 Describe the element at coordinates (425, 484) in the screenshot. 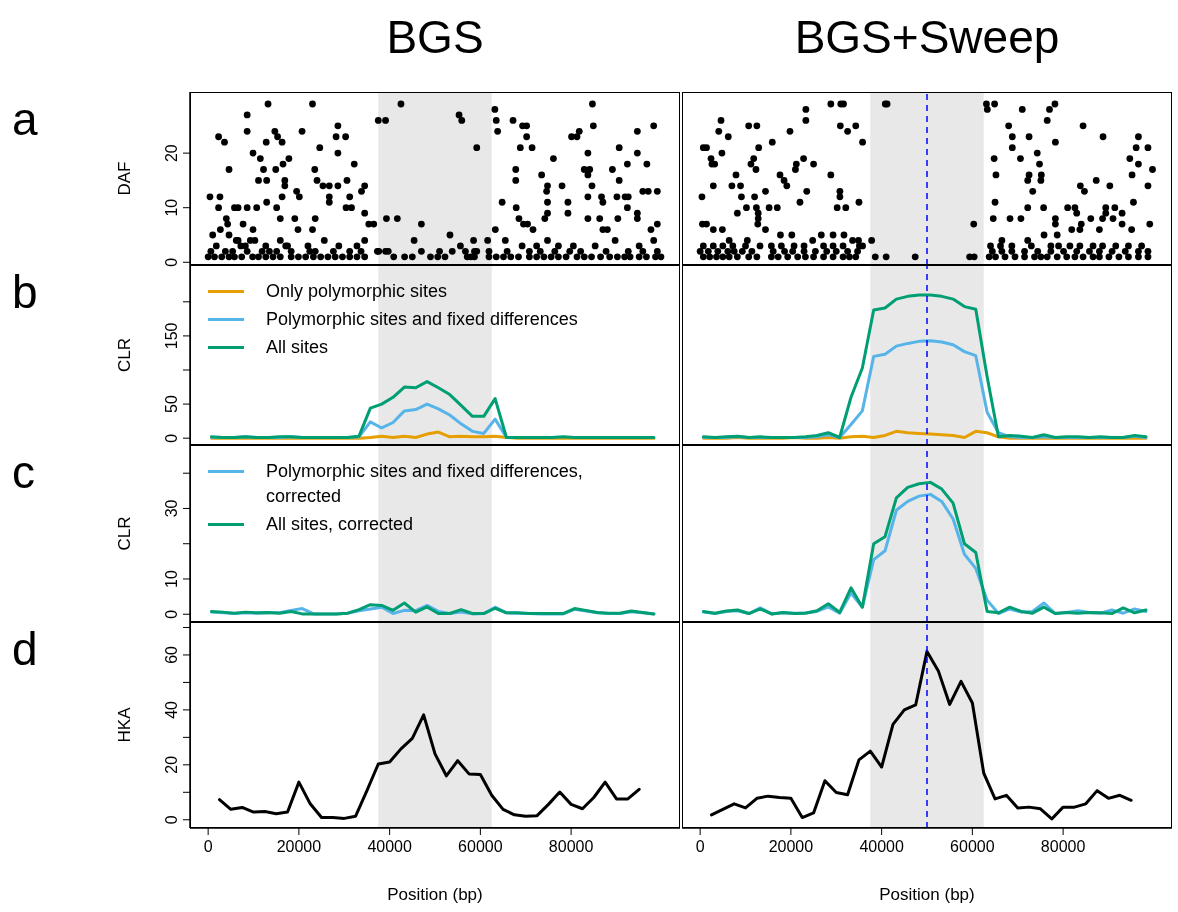

I see `legend-label: Polymorphic sites and fixed differences, corrected` at that location.